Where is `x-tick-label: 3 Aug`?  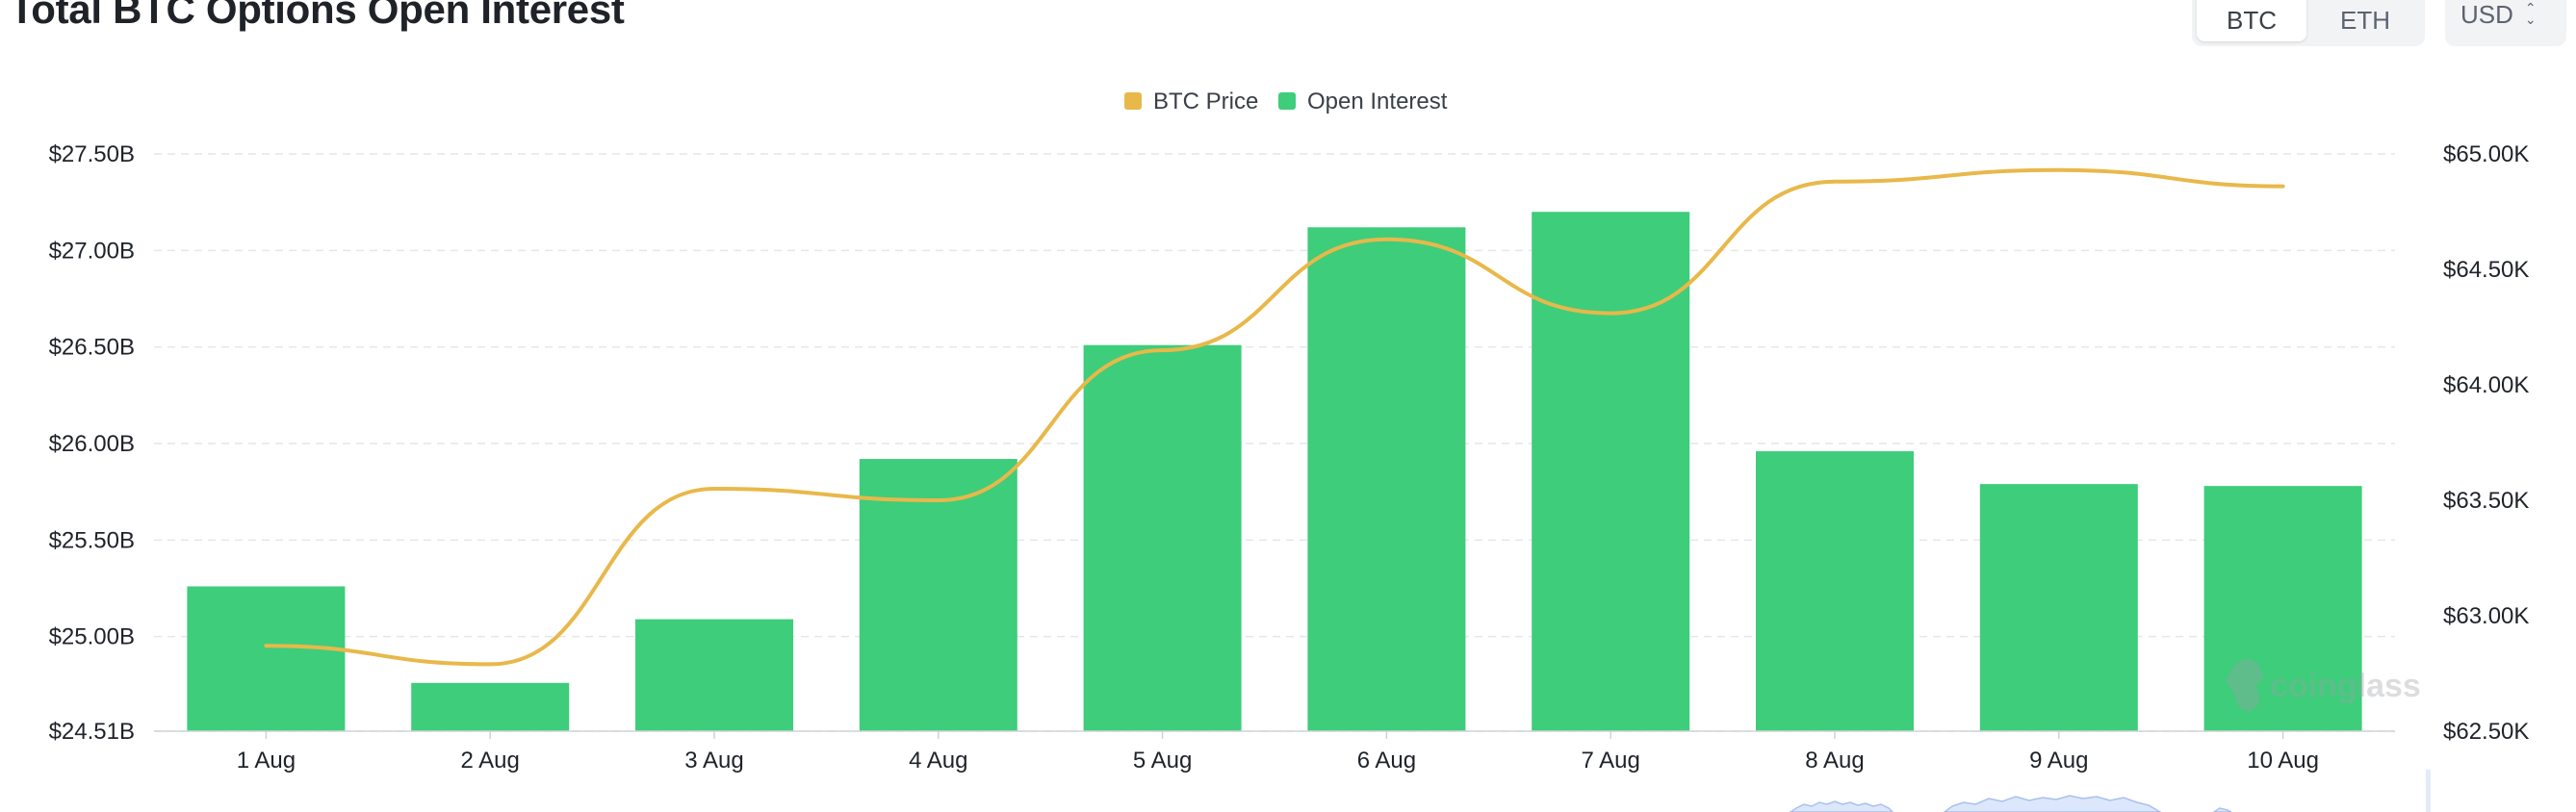 x-tick-label: 3 Aug is located at coordinates (714, 761).